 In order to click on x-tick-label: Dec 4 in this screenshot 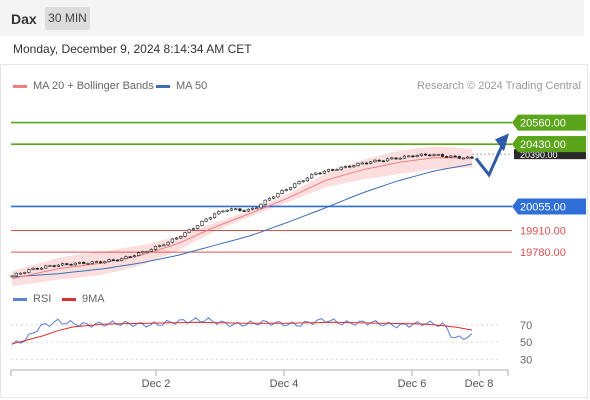, I will do `click(284, 384)`.